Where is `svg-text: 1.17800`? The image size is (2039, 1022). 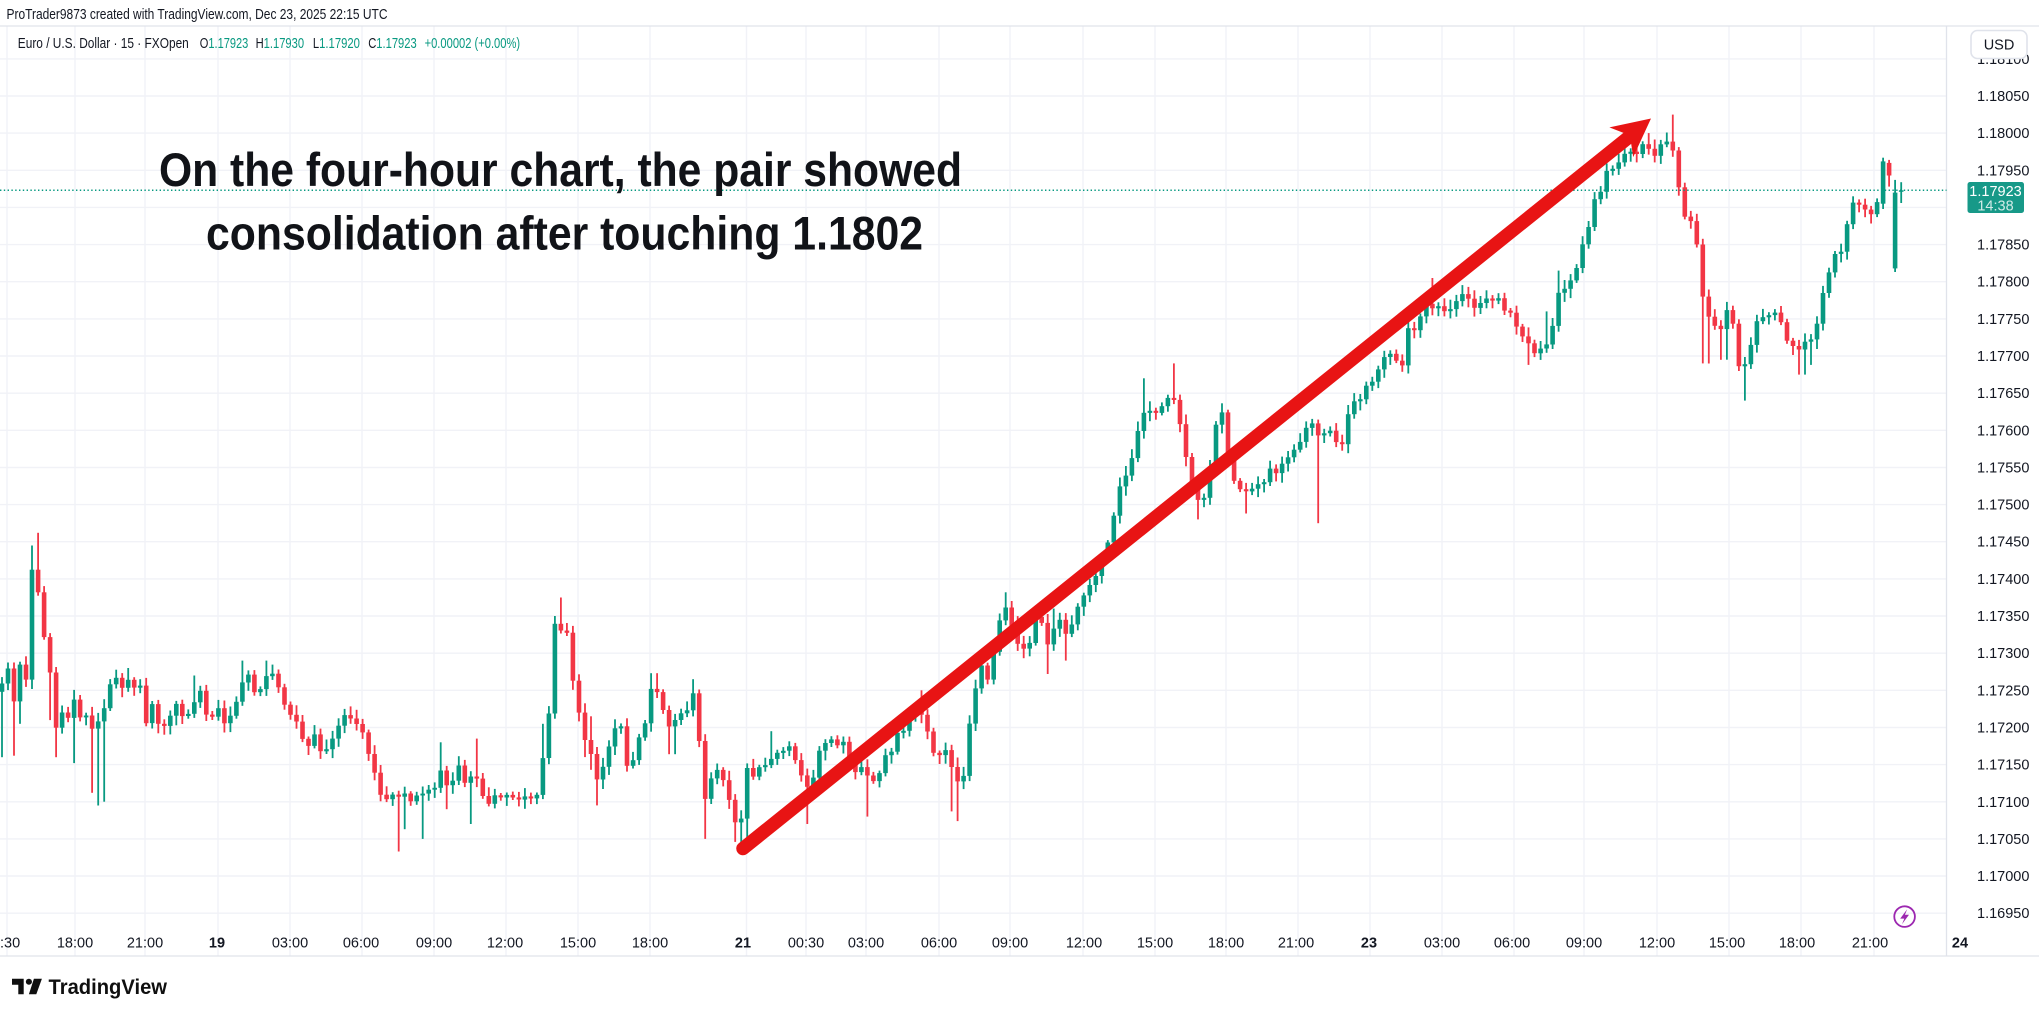 svg-text: 1.17800 is located at coordinates (2003, 283).